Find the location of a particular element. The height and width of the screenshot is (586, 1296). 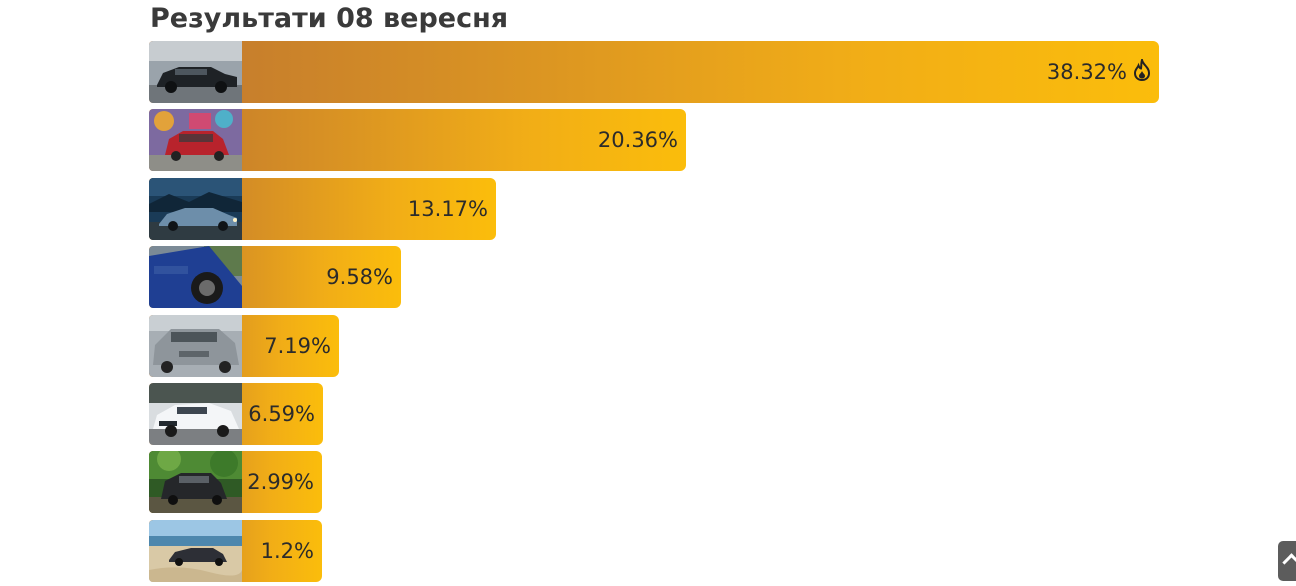

bar-value-label: 38.32% is located at coordinates (1099, 72).